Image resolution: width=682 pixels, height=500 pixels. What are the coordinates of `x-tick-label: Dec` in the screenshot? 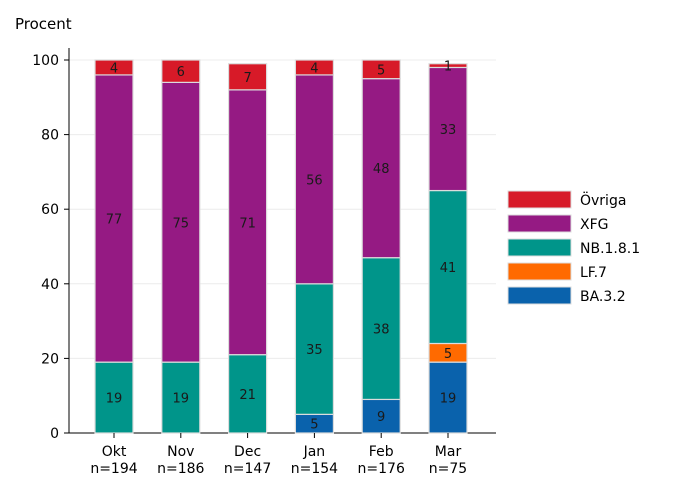 It's located at (247, 452).